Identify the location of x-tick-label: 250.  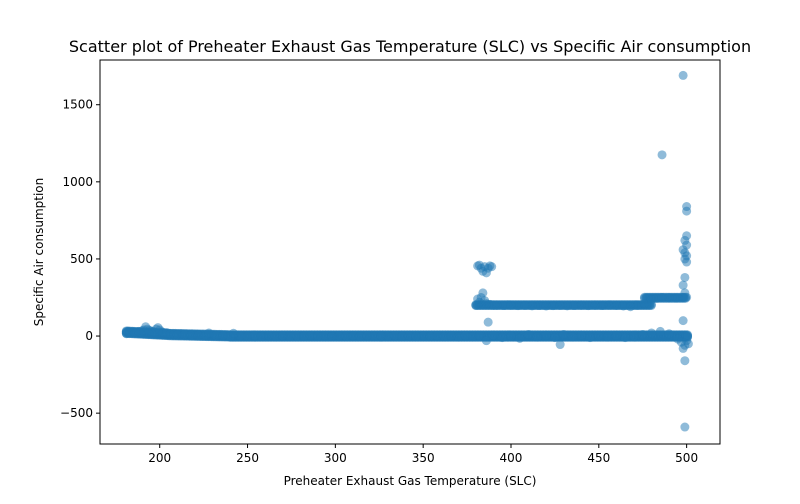
(247, 458).